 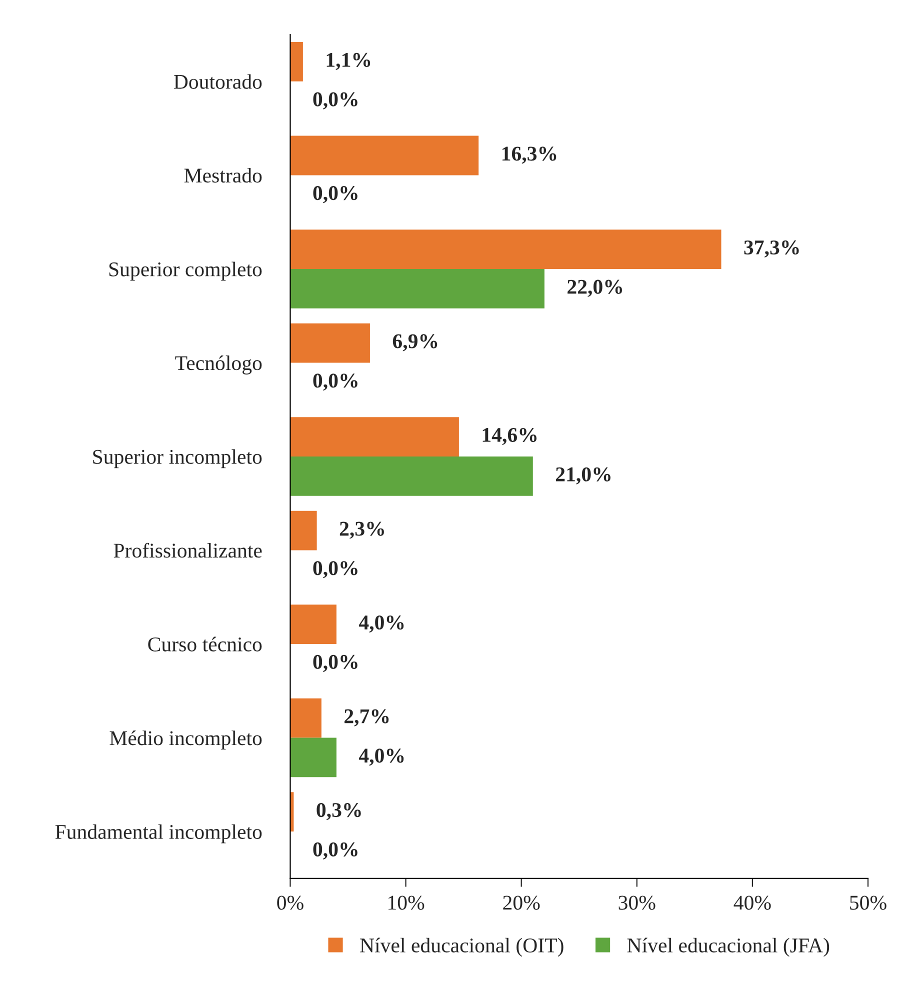 I want to click on data-label: 16,3%, so click(x=529, y=155).